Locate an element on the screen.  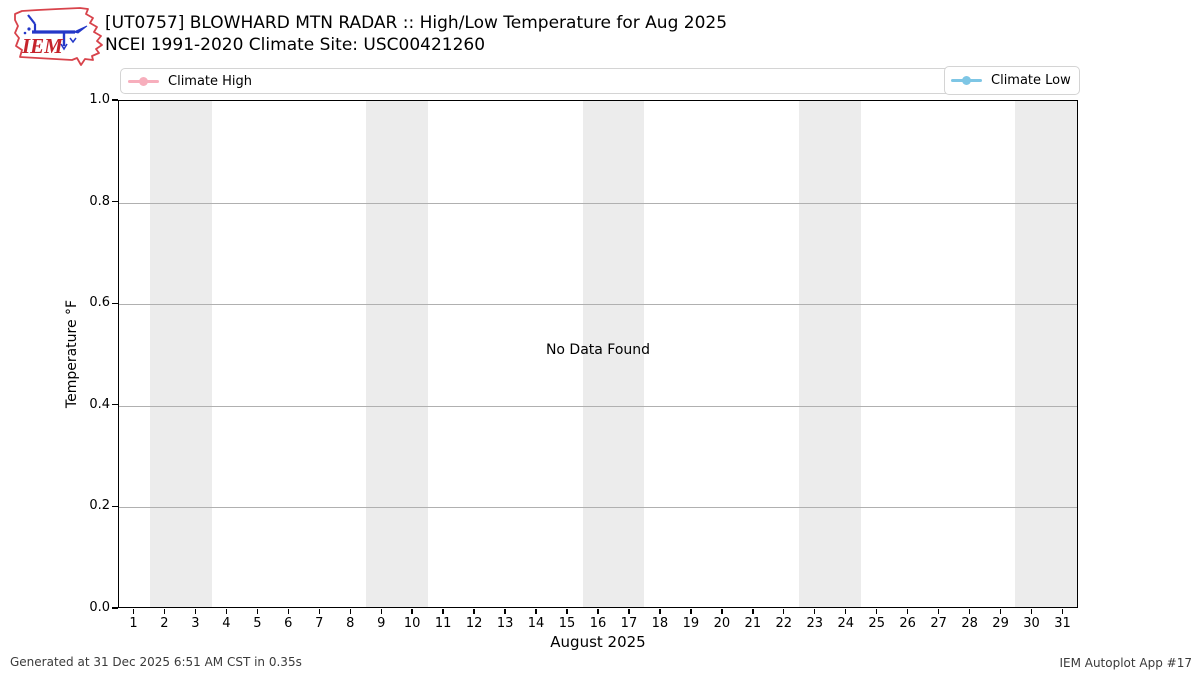
iowa-outline is located at coordinates (58, 36).